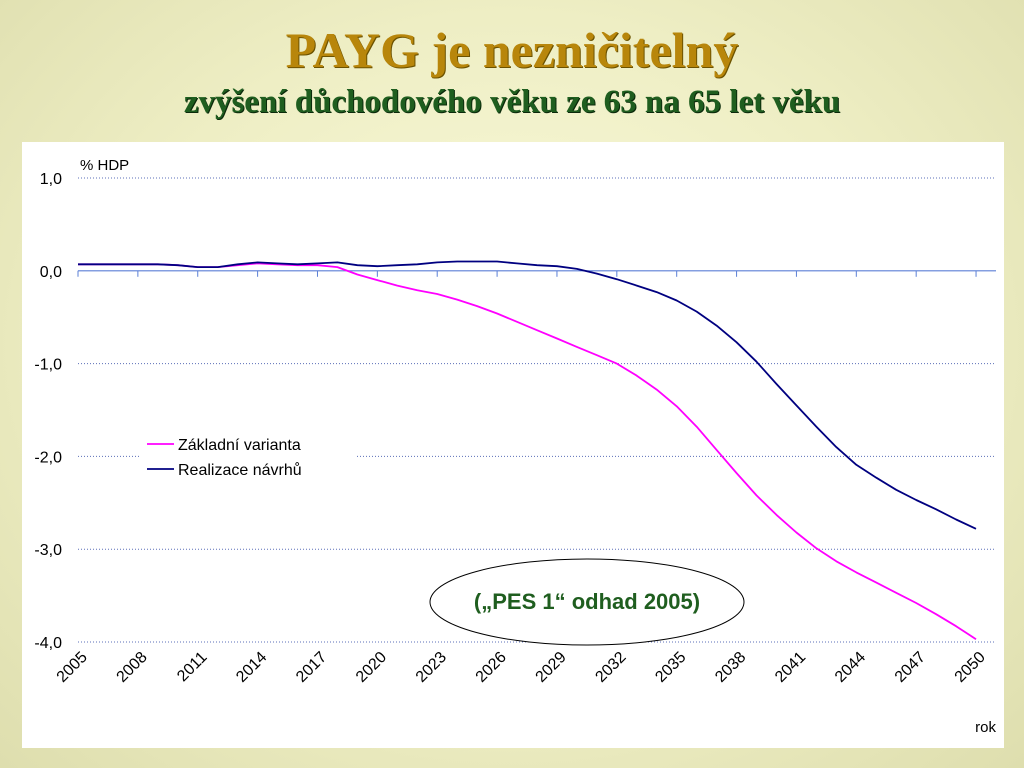 The image size is (1024, 768). What do you see at coordinates (104, 165) in the screenshot?
I see `y-axis-title: % HDP` at bounding box center [104, 165].